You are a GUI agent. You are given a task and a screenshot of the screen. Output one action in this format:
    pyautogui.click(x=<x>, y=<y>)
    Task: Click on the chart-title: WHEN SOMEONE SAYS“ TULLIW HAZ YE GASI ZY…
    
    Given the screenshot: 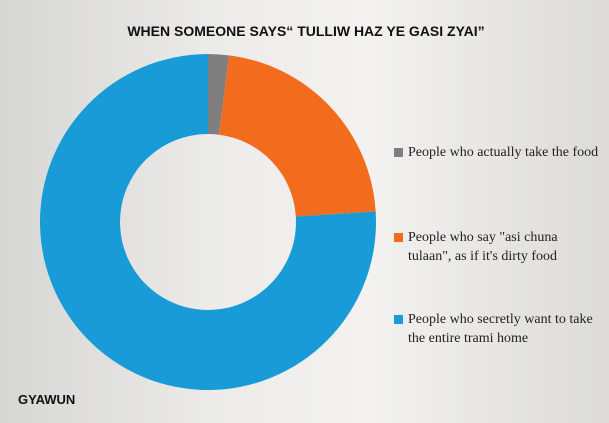 What is the action you would take?
    pyautogui.click(x=305, y=31)
    